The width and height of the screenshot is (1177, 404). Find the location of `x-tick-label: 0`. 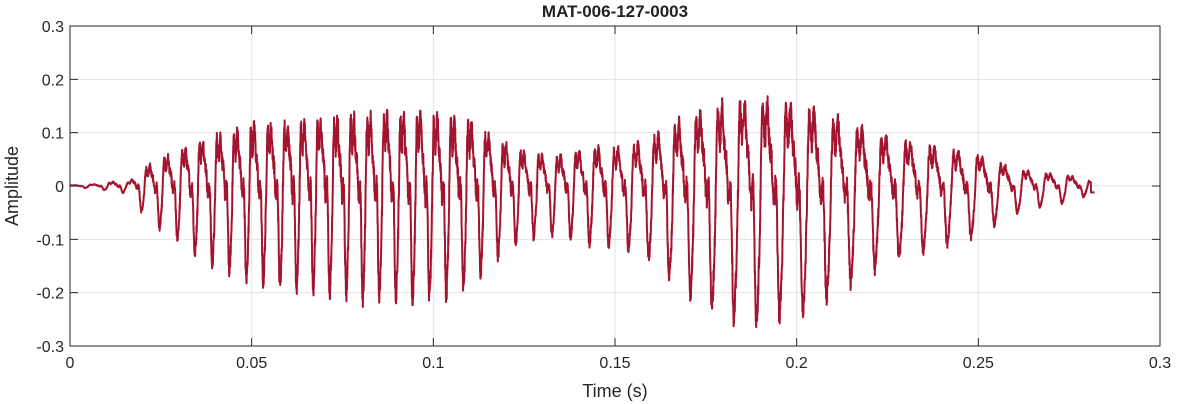

x-tick-label: 0 is located at coordinates (70, 363).